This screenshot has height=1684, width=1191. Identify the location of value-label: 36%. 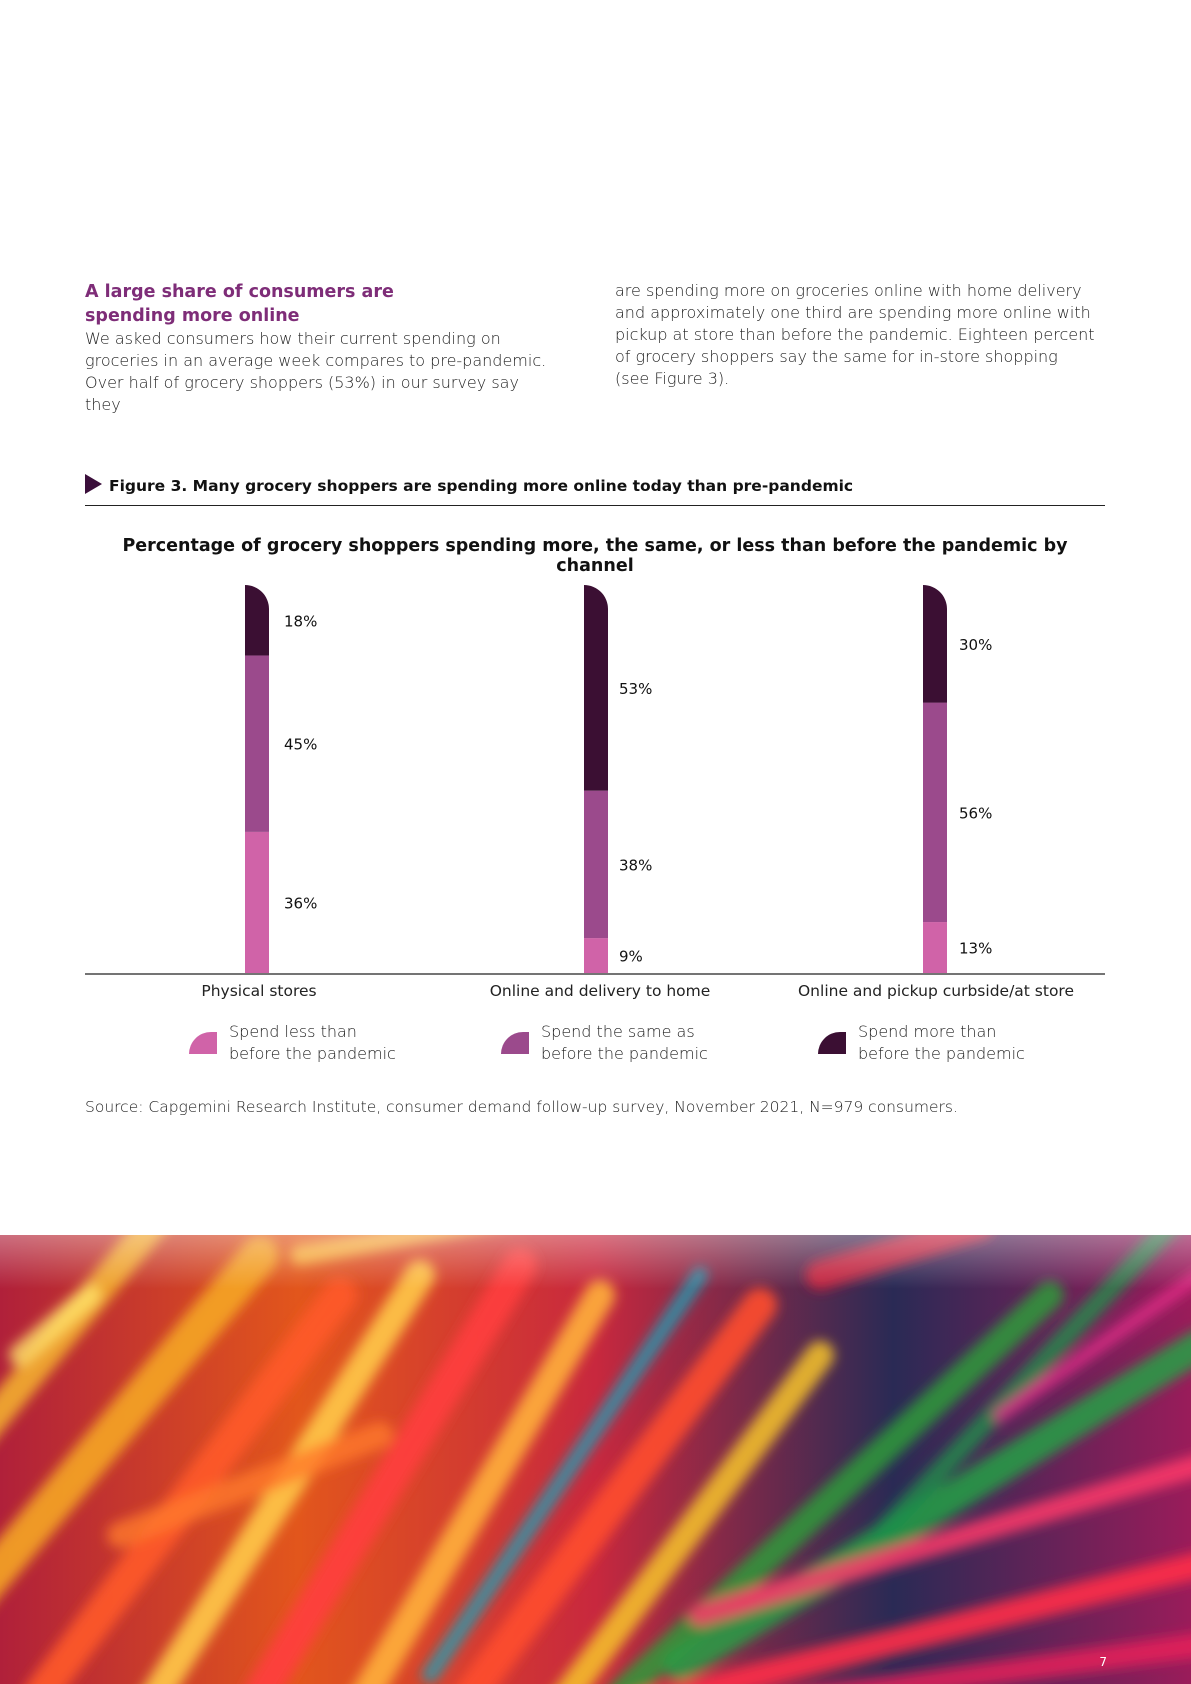
(300, 903).